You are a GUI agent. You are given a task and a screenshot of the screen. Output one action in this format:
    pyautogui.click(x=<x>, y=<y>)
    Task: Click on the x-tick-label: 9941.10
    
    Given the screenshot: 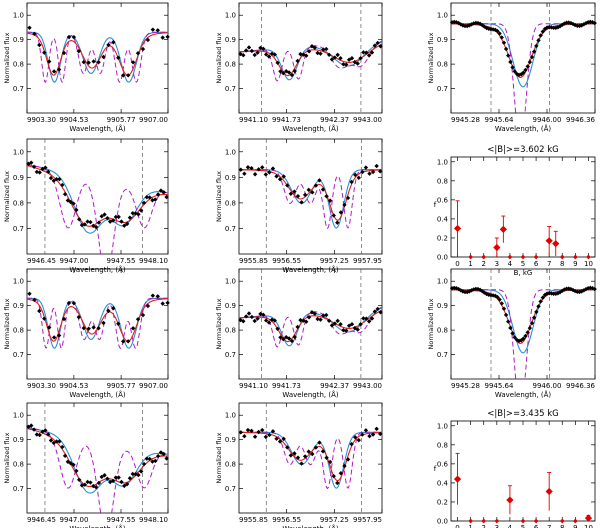 What is the action you would take?
    pyautogui.click(x=253, y=120)
    